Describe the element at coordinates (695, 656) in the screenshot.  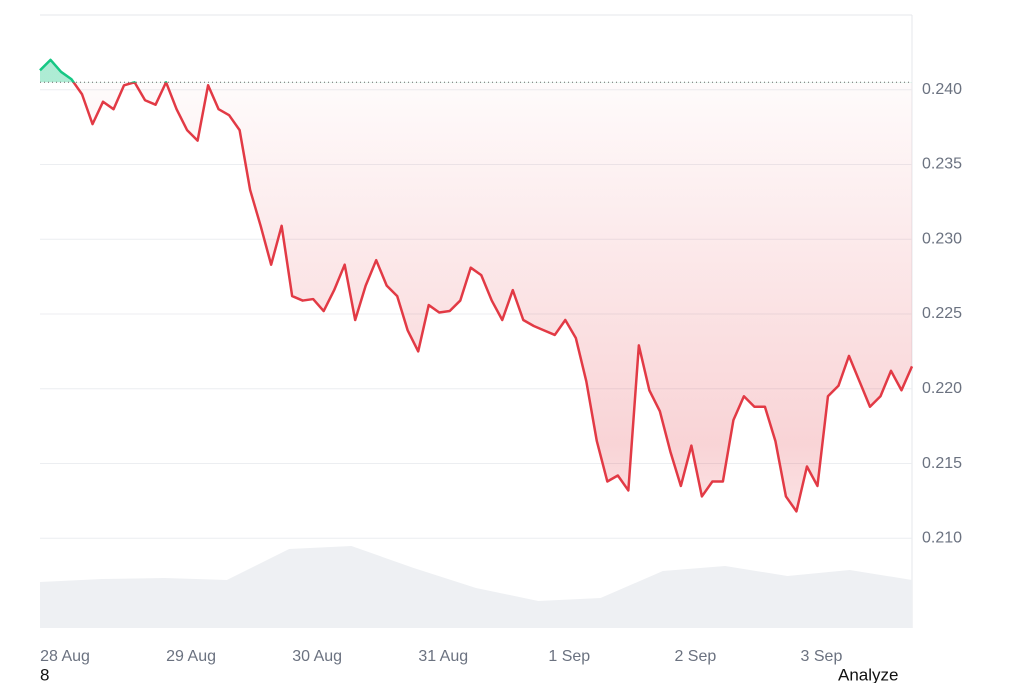
I see `x-tick-label: 2 Sep` at that location.